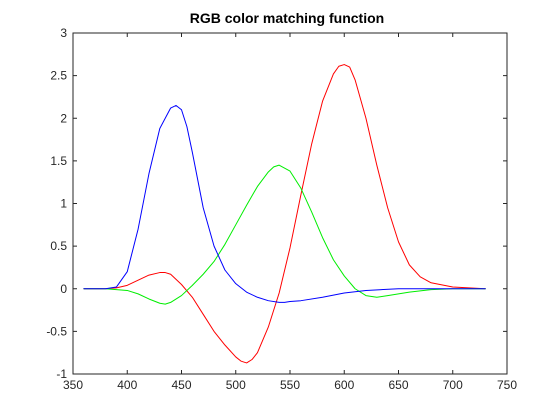 The image size is (560, 420). Describe the element at coordinates (73, 385) in the screenshot. I see `x-tick-label: 350` at that location.